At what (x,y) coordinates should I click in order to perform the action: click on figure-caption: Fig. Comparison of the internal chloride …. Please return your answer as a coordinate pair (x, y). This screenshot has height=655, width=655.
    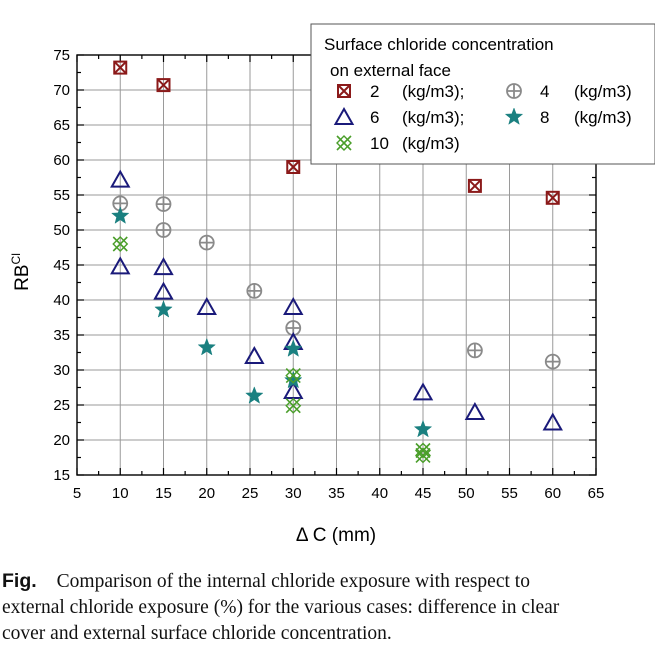
    Looking at the image, I should click on (328, 607).